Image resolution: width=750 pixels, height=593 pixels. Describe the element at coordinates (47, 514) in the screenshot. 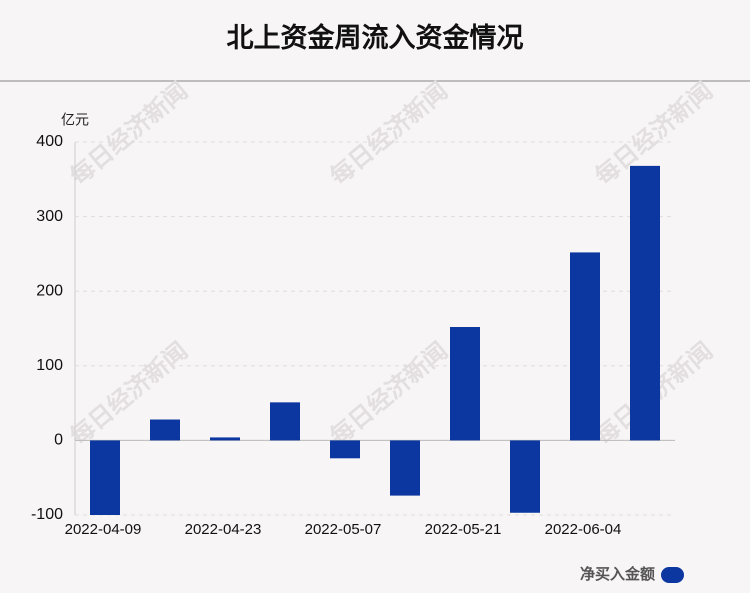

I see `y-tick-label: -100` at that location.